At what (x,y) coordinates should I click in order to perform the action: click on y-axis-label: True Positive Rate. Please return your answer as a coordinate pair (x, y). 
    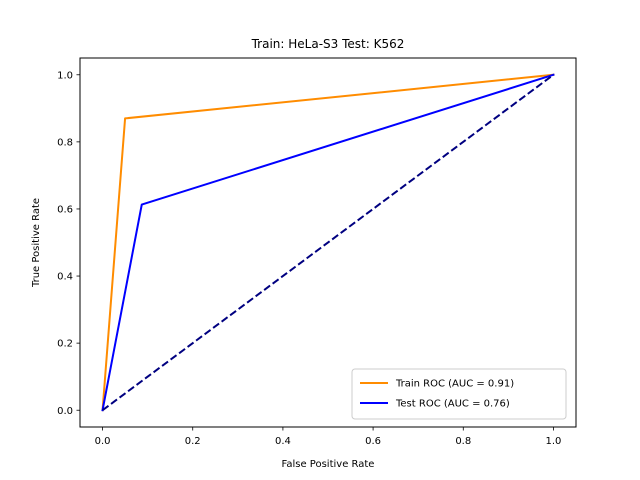
    Looking at the image, I should click on (36, 243).